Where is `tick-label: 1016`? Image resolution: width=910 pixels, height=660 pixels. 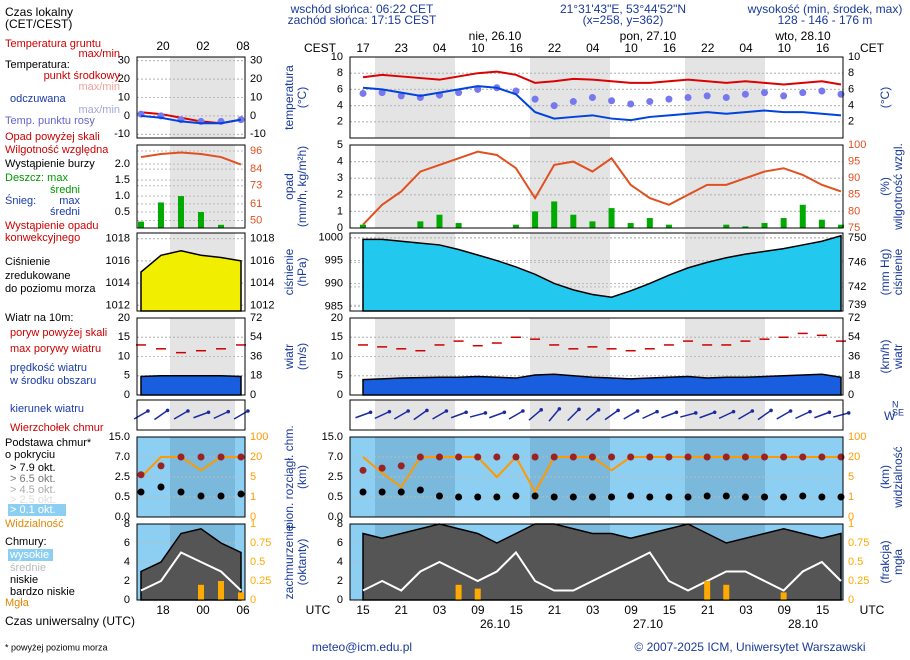
tick-label: 1016 is located at coordinates (262, 261).